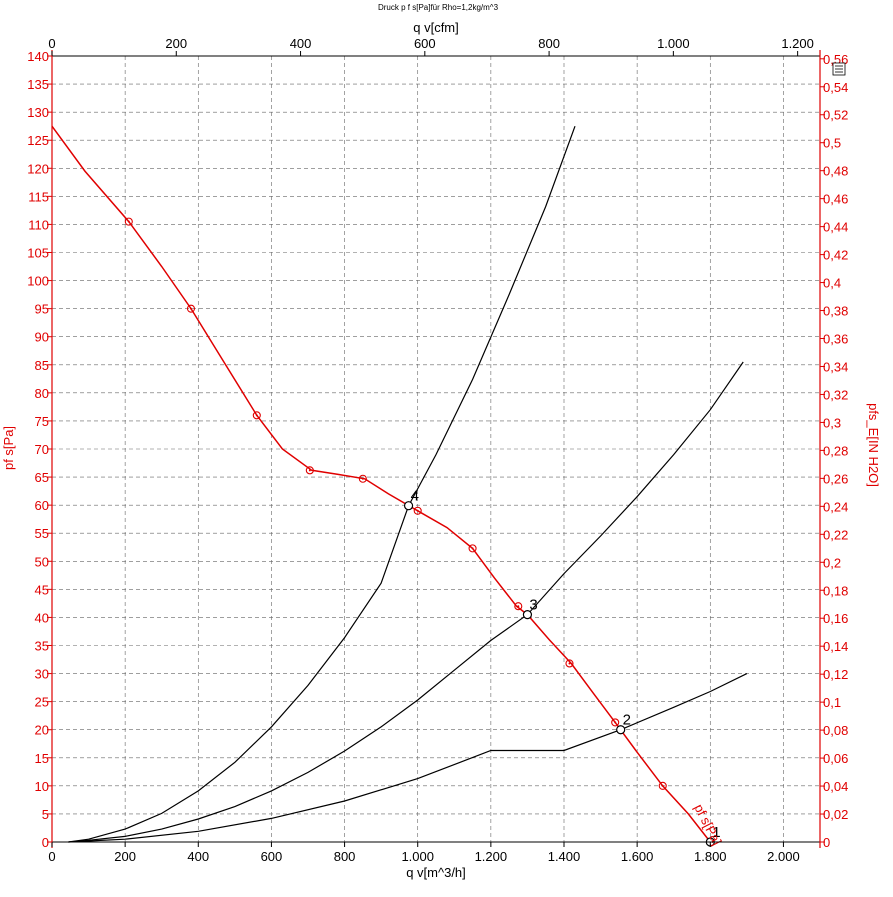  What do you see at coordinates (835, 255) in the screenshot?
I see `y2-tick-label: 0,42` at bounding box center [835, 255].